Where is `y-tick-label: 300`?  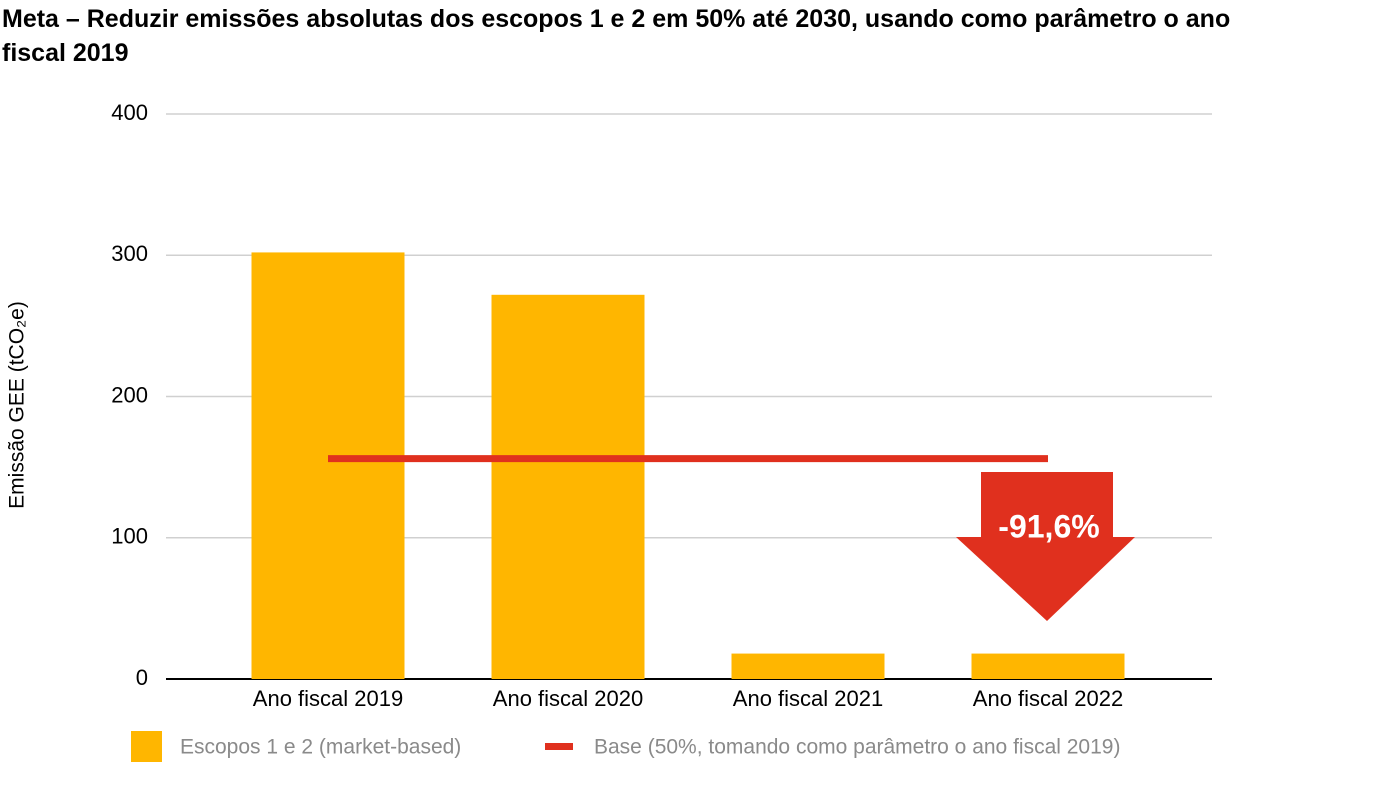 y-tick-label: 300 is located at coordinates (129, 253).